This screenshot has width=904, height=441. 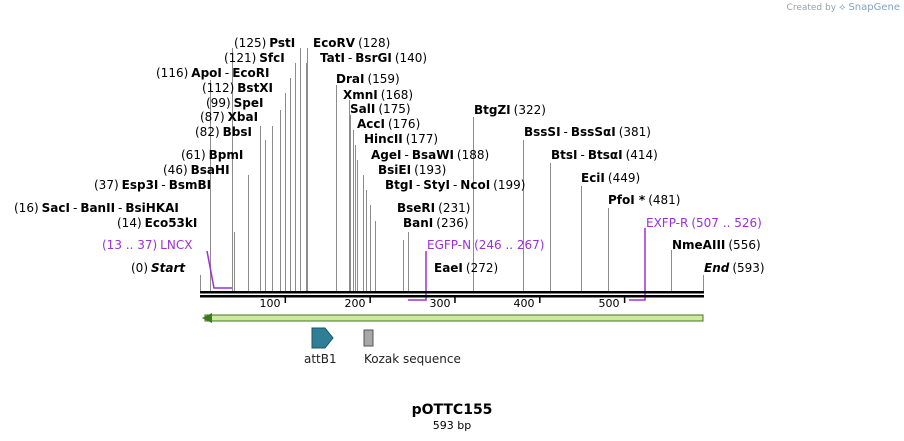 I want to click on cut-position: (37), so click(x=106, y=185).